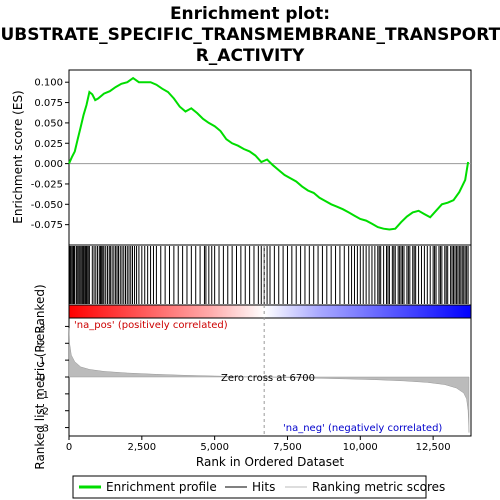 This screenshot has width=500, height=500. What do you see at coordinates (48, 83) in the screenshot?
I see `es-ytick-label: 0.100` at bounding box center [48, 83].